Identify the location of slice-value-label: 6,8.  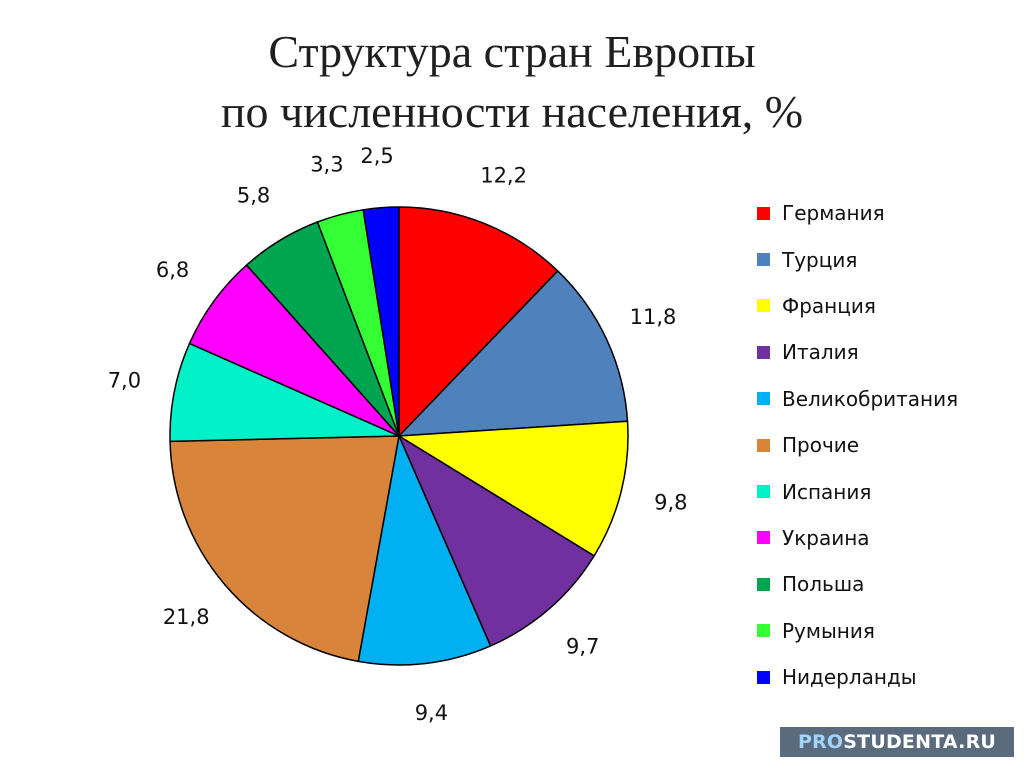
(172, 270).